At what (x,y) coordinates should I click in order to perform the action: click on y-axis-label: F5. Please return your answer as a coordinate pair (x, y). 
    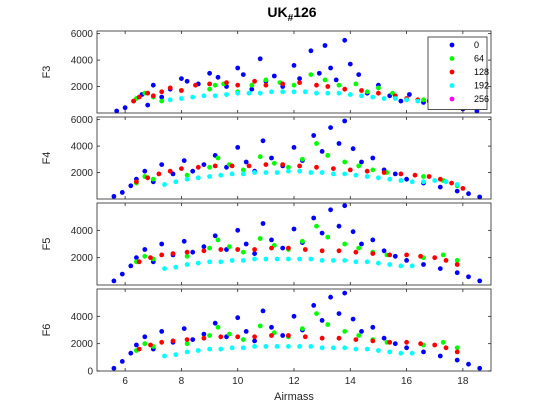
    Looking at the image, I should click on (47, 244).